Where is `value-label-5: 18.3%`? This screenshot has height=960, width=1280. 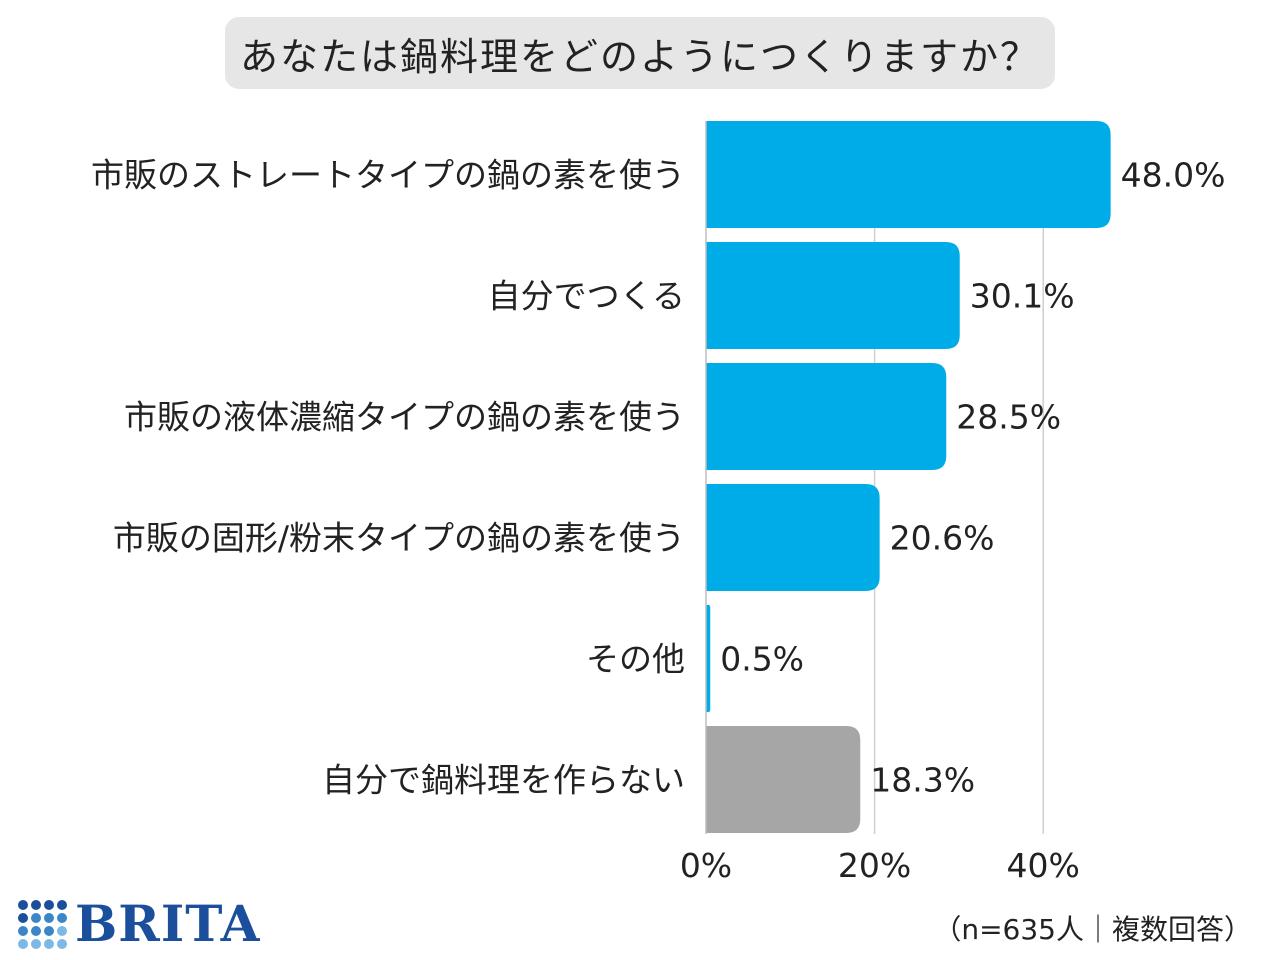 value-label-5: 18.3% is located at coordinates (922, 780).